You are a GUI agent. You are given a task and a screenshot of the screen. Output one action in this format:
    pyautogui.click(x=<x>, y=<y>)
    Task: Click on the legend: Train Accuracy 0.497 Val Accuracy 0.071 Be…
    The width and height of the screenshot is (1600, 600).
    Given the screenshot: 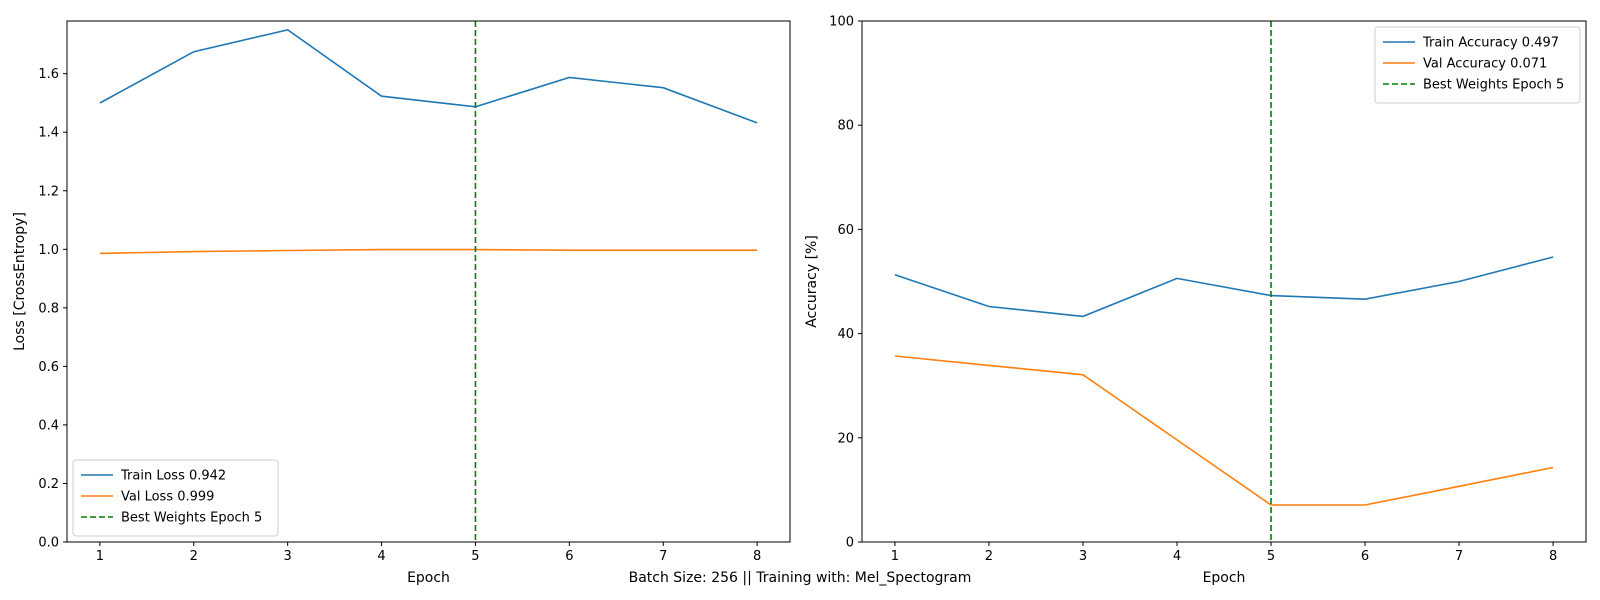 What is the action you would take?
    pyautogui.click(x=1477, y=65)
    